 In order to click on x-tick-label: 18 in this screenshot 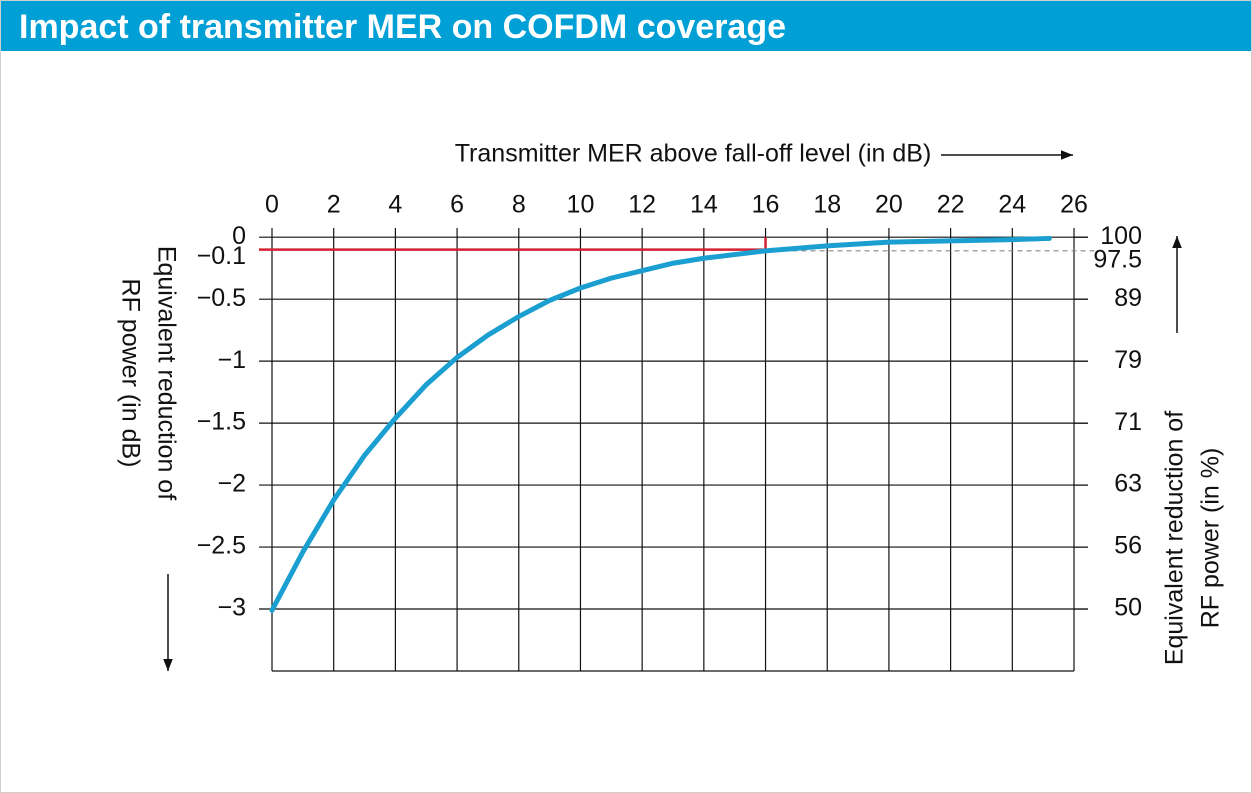, I will do `click(827, 205)`.